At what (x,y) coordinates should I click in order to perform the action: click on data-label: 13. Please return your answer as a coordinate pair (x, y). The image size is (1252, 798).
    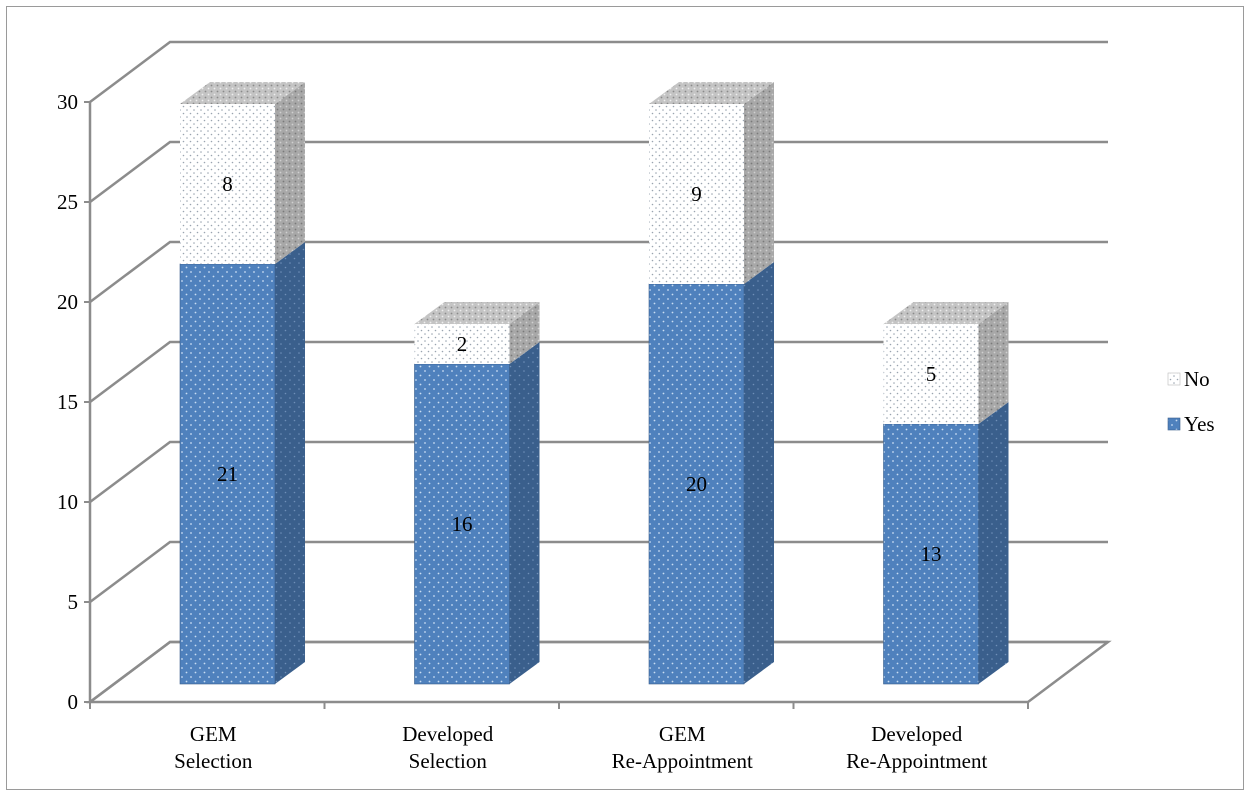
    Looking at the image, I should click on (931, 554).